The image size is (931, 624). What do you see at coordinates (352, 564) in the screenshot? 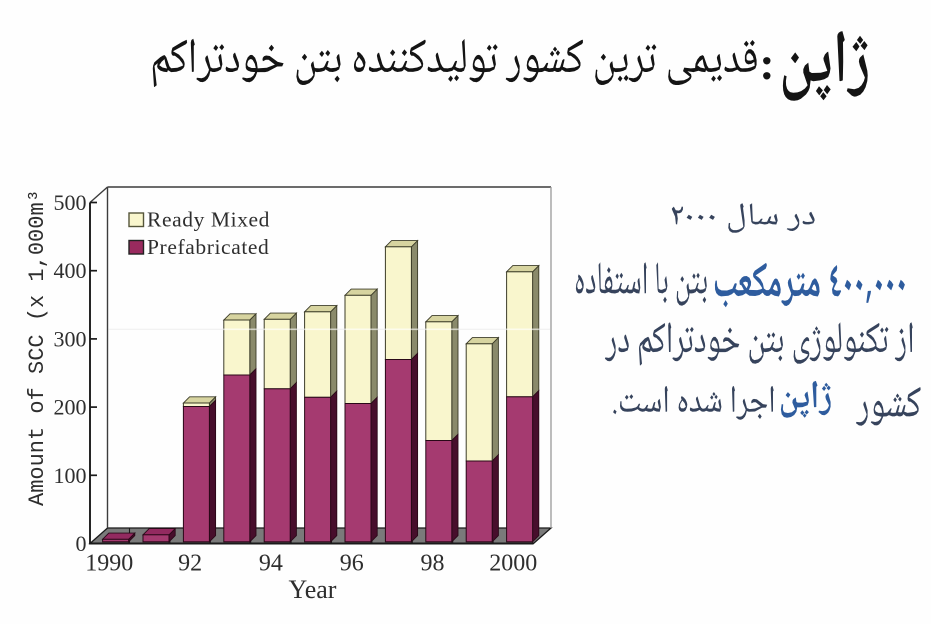
I see `svg-text: 96` at bounding box center [352, 564].